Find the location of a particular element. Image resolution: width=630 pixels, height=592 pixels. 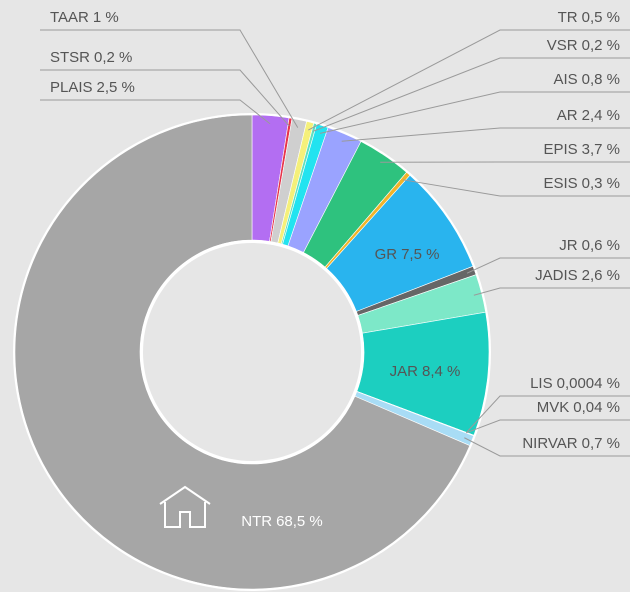

slice-label: STSR 0,2 % is located at coordinates (91, 57).